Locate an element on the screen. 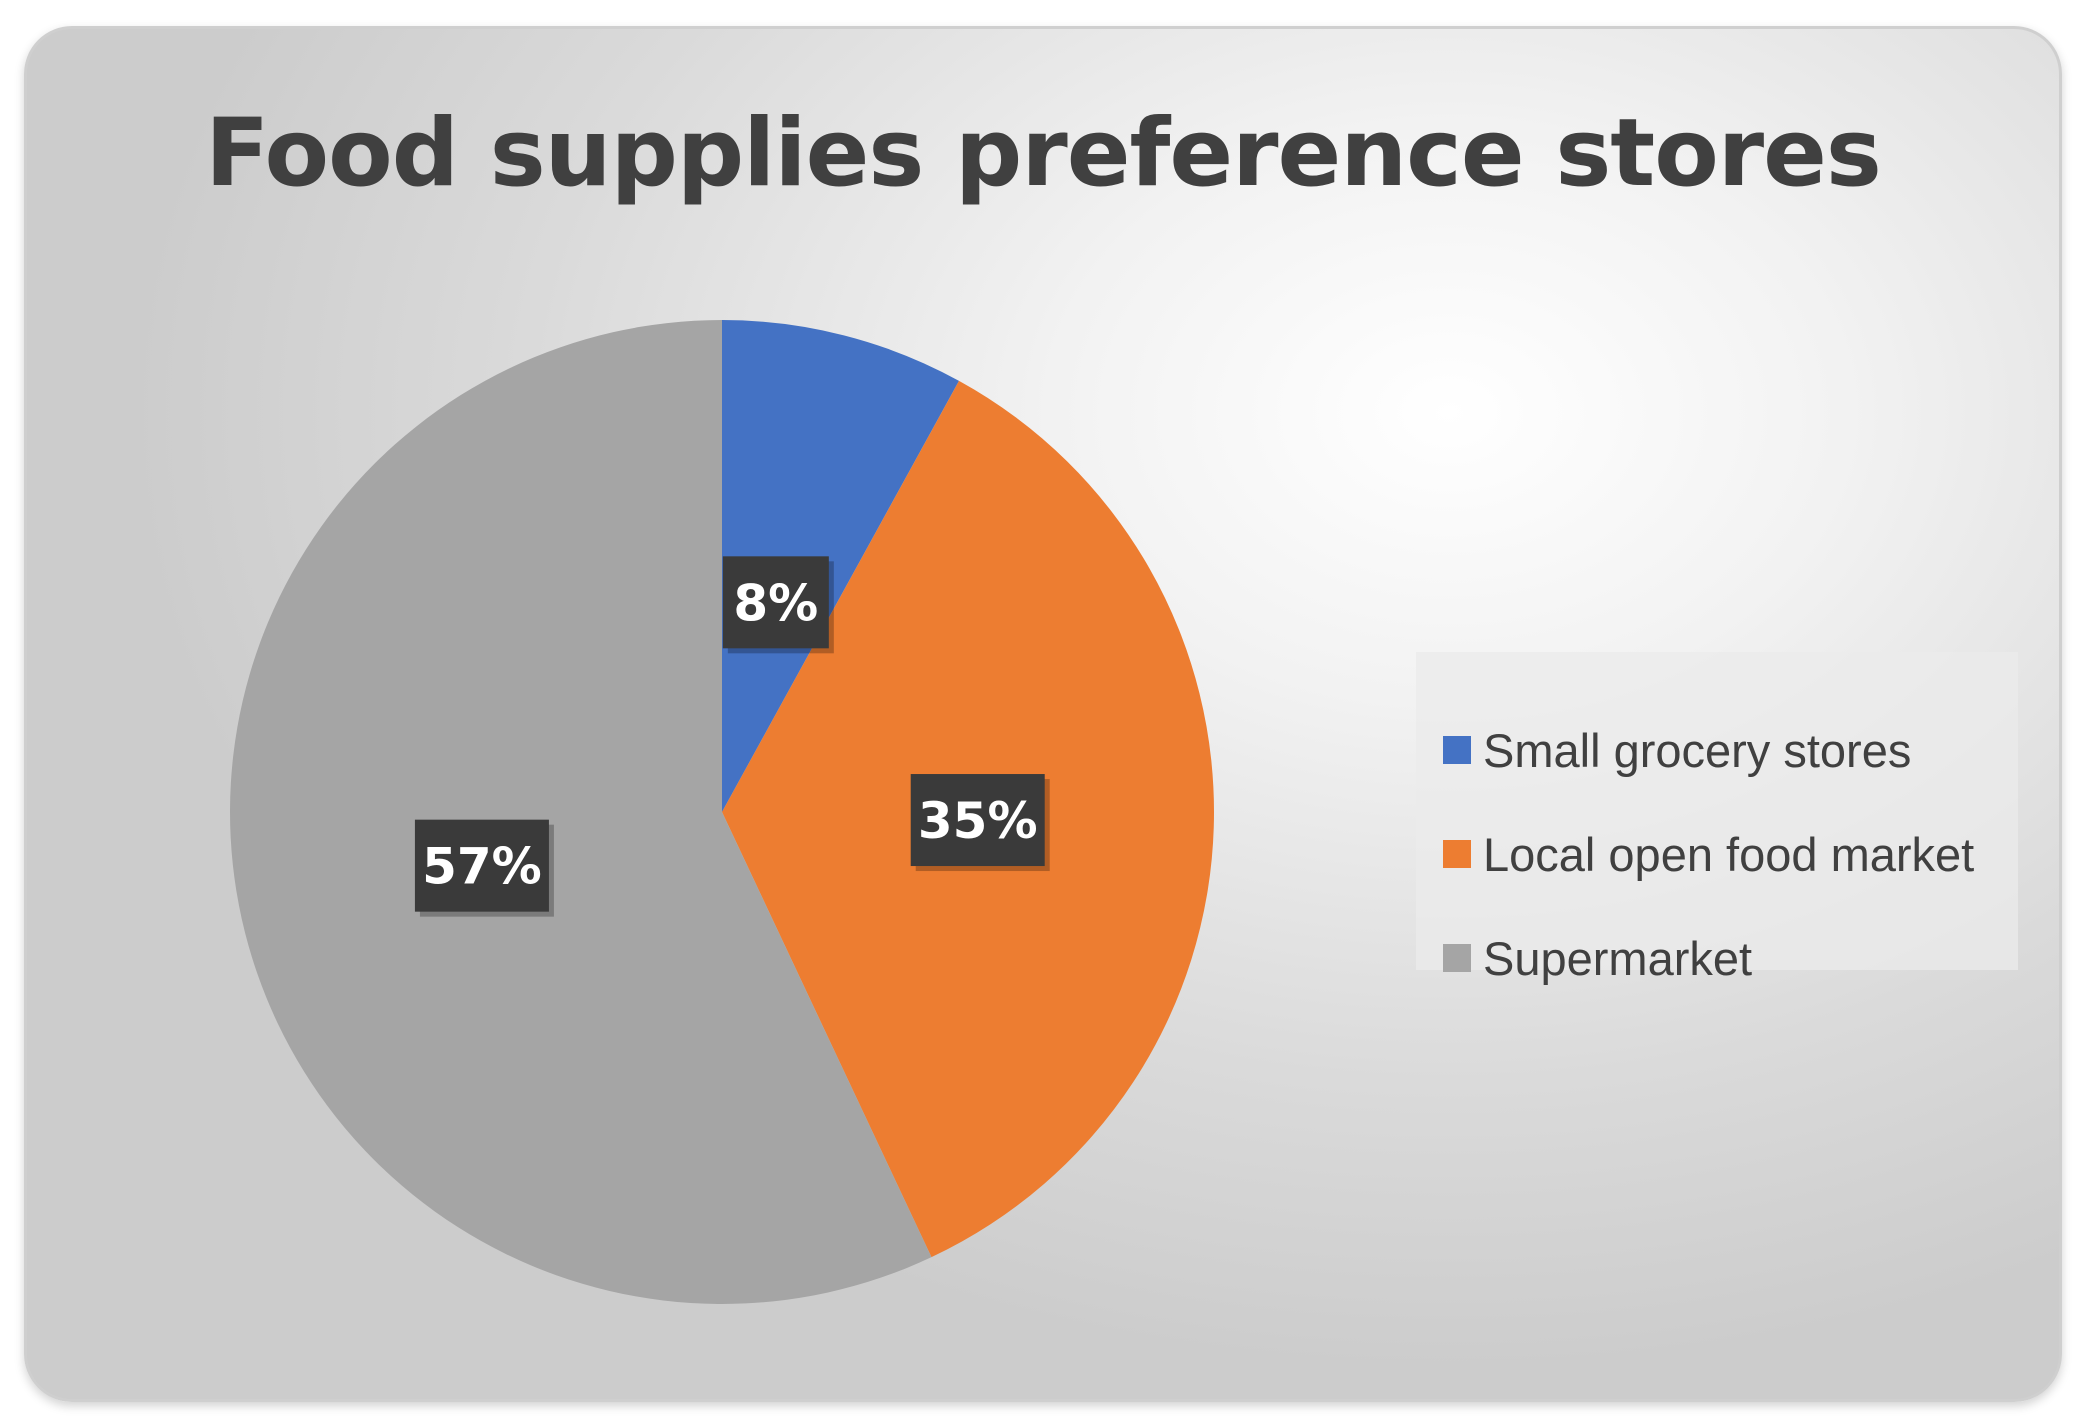 Image resolution: width=2079 pixels, height=1422 pixels. pie-slice-small-grocery-stores is located at coordinates (841, 566).